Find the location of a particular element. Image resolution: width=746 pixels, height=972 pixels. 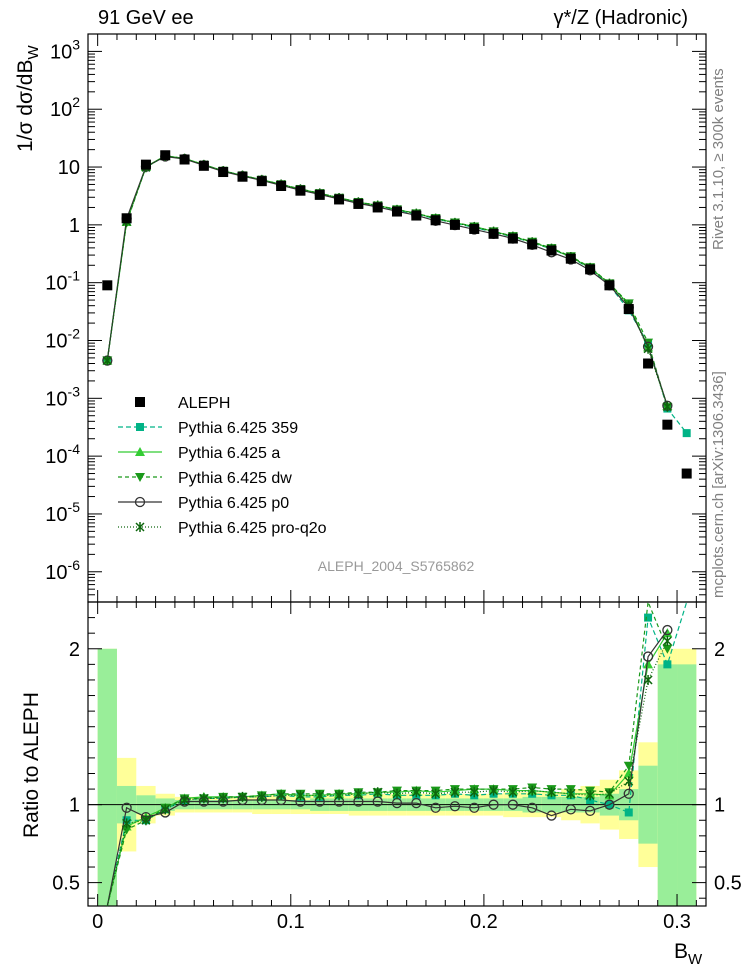

analysis-tag: ALEPH_2004_S5765862 is located at coordinates (396, 566).